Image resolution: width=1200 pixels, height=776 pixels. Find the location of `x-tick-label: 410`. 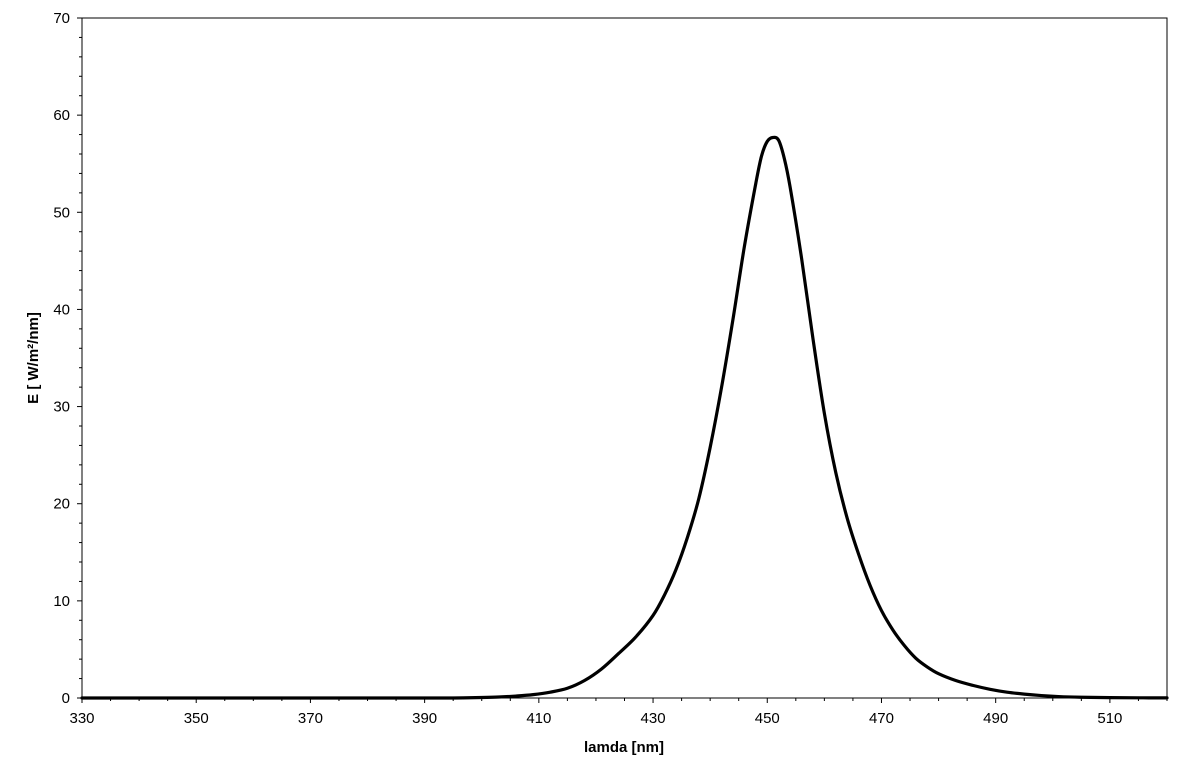

x-tick-label: 410 is located at coordinates (538, 718).